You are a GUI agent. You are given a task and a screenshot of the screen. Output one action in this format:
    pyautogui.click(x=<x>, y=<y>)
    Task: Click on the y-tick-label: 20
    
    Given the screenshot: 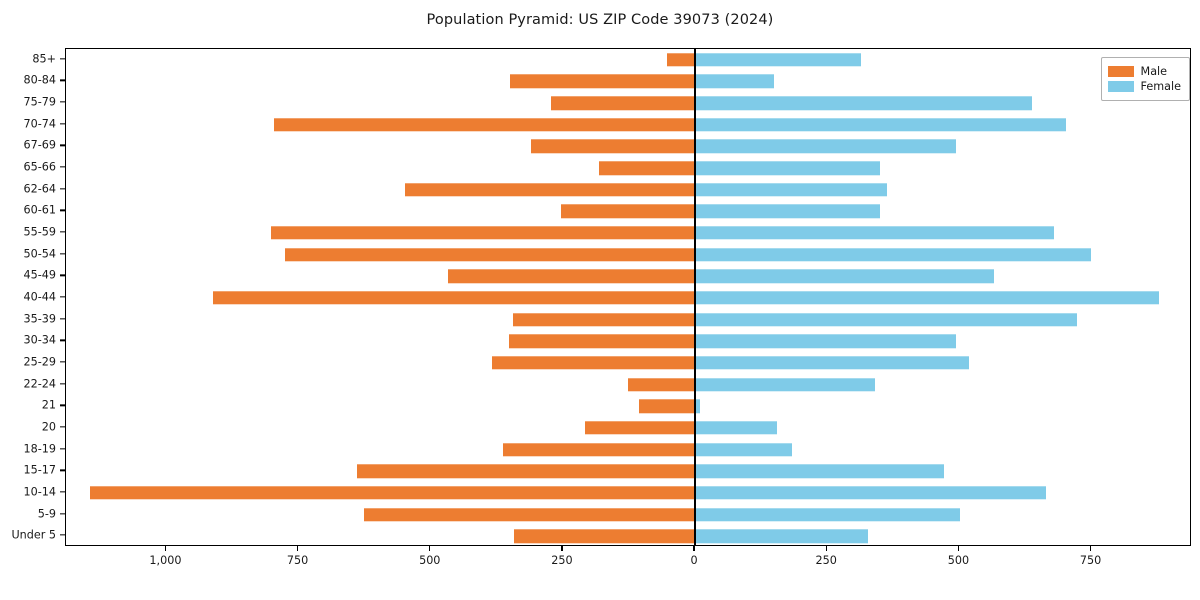 What is the action you would take?
    pyautogui.click(x=48, y=427)
    